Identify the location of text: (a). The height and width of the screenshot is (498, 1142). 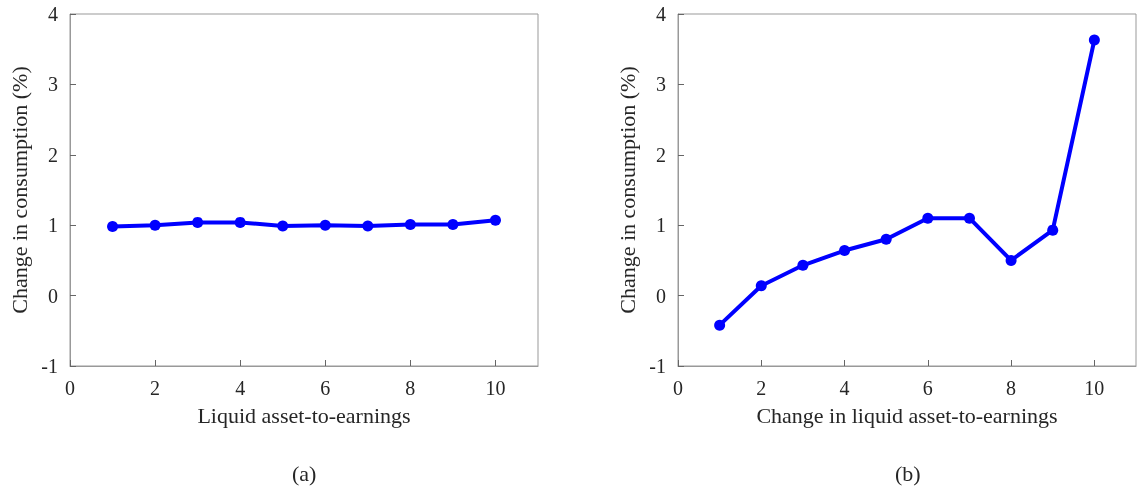
(304, 473).